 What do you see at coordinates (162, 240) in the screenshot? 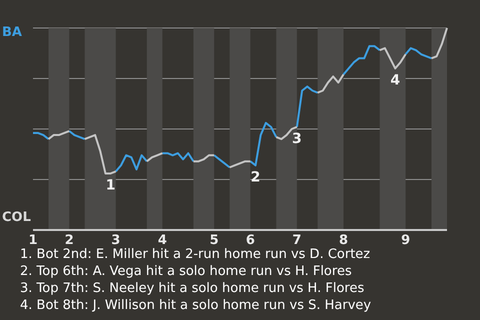
I see `x-tick-label: 4` at bounding box center [162, 240].